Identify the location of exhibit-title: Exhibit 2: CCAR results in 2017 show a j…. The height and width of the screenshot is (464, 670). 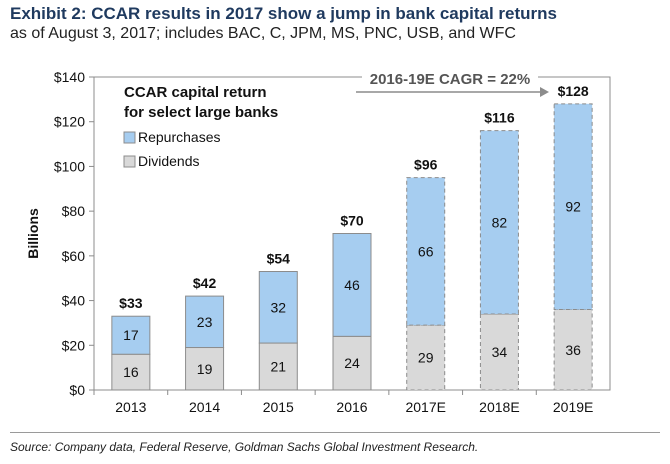
(283, 13).